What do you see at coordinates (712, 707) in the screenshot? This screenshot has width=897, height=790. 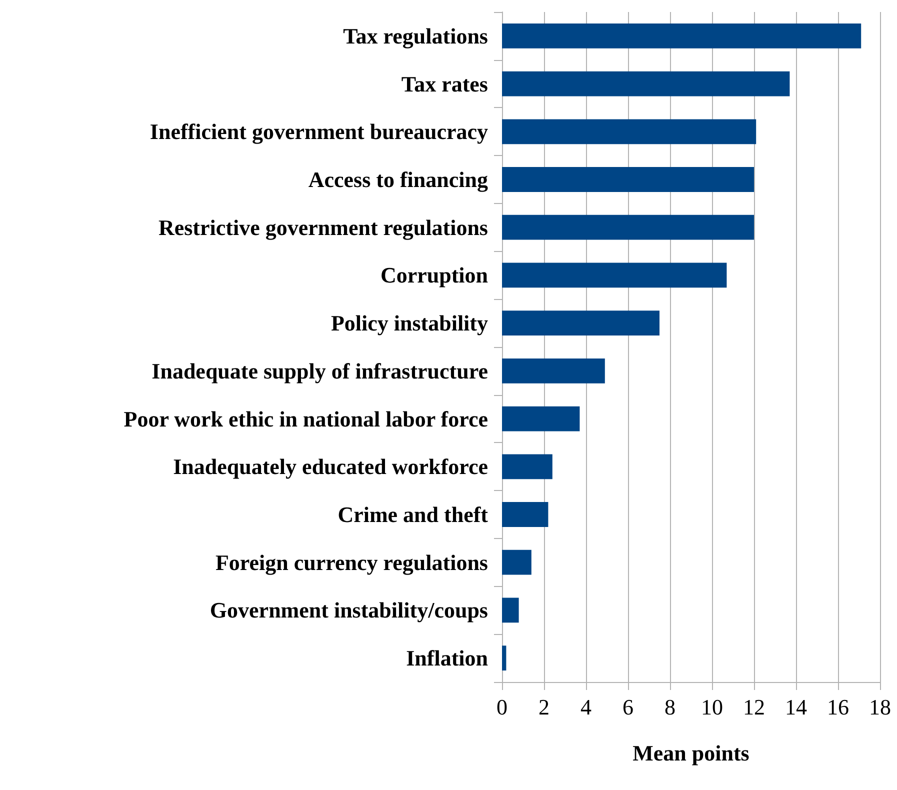 I see `x-tick-label: 10` at bounding box center [712, 707].